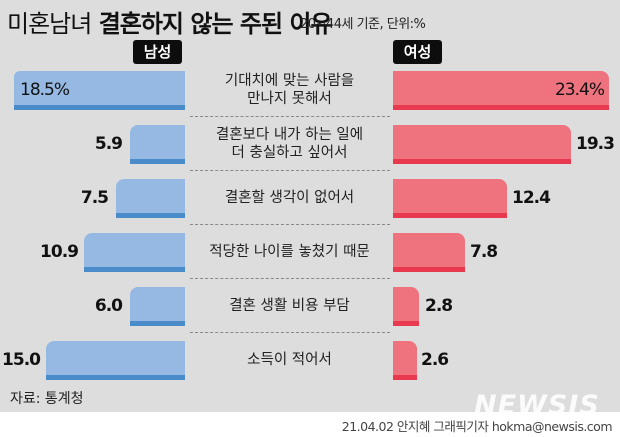 The image size is (620, 437). I want to click on value-female-row-1: 23.4%, so click(579, 90).